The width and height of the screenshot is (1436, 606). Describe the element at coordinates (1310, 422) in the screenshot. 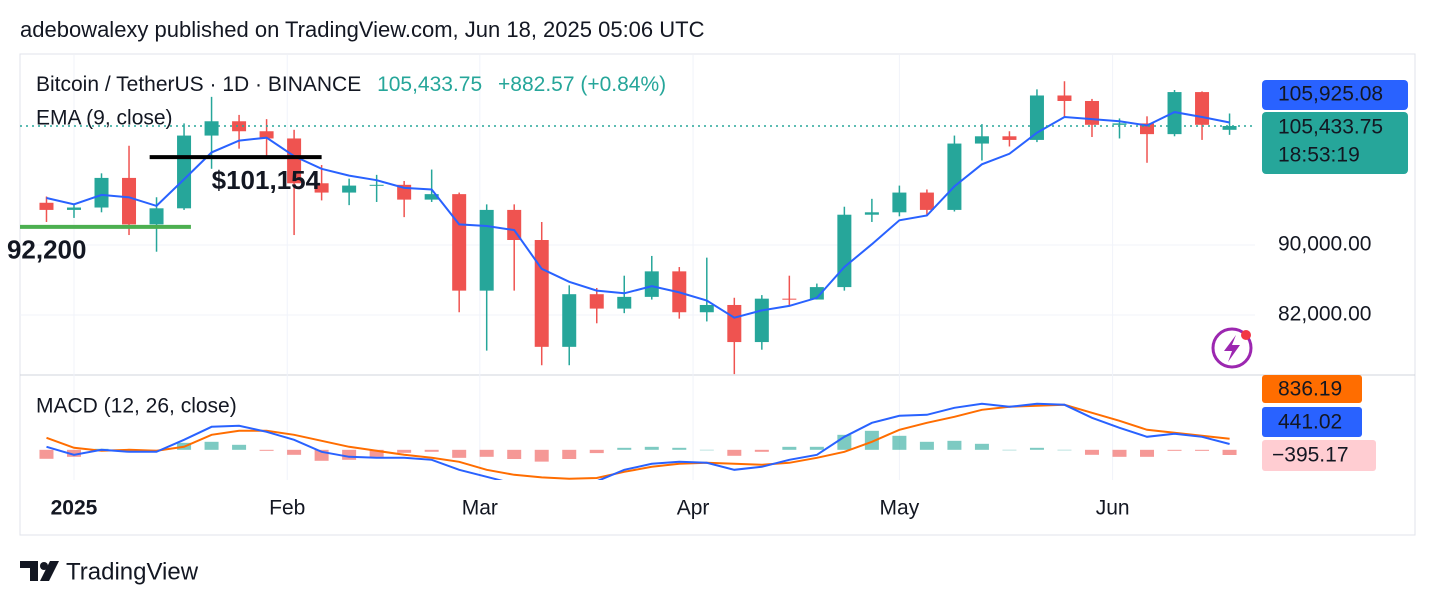

I see `macd-label: 441.02` at that location.